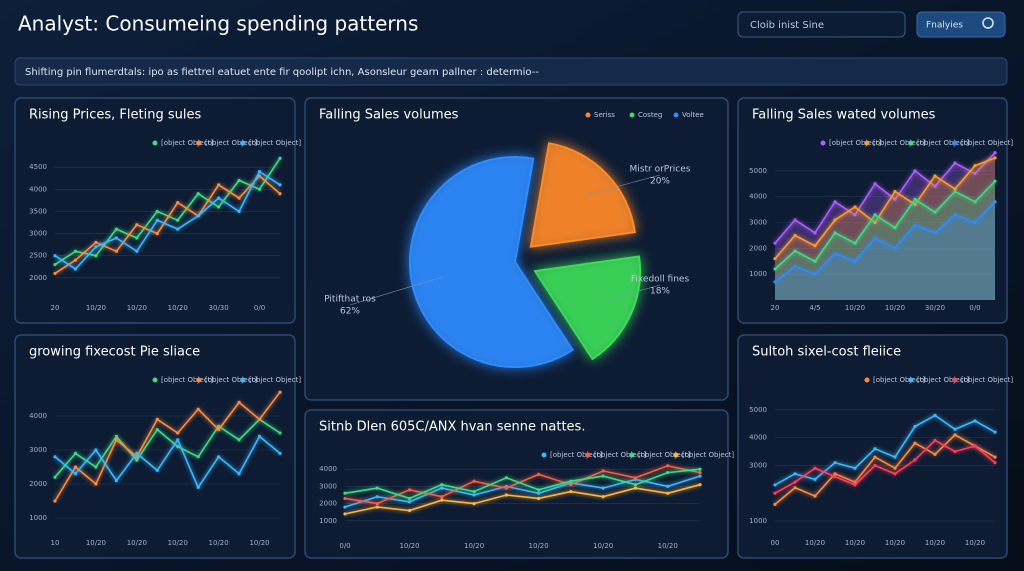  I want to click on slice-value: 20%, so click(660, 182).